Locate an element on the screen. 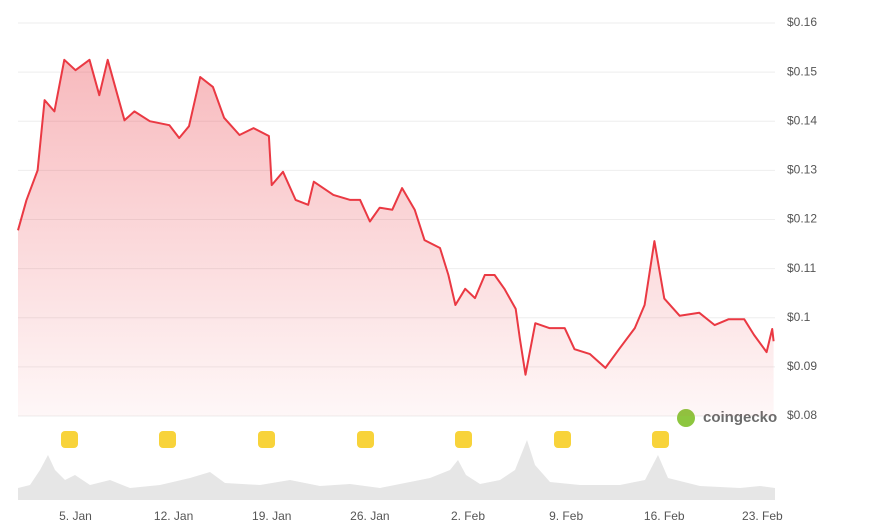 This screenshot has width=875, height=530. x-tick-label: 19. Jan is located at coordinates (271, 516).